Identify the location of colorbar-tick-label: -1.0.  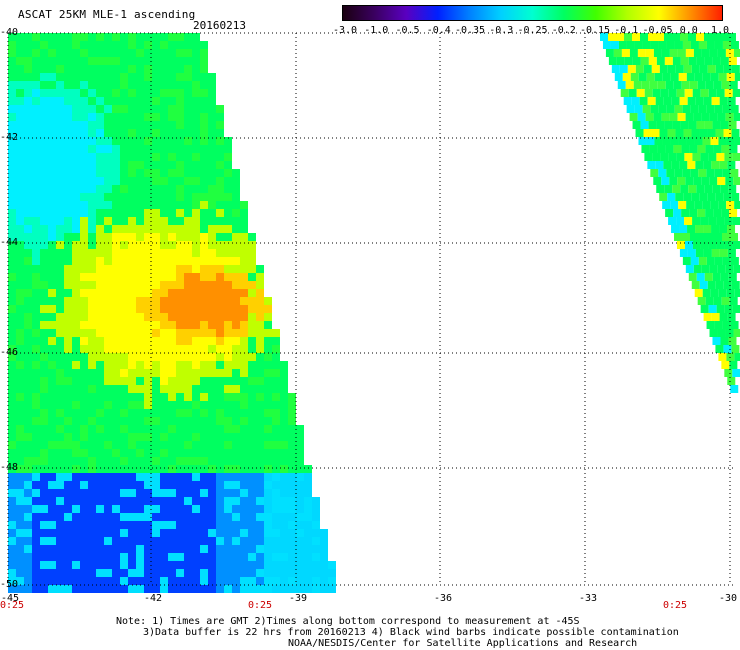
(376, 30).